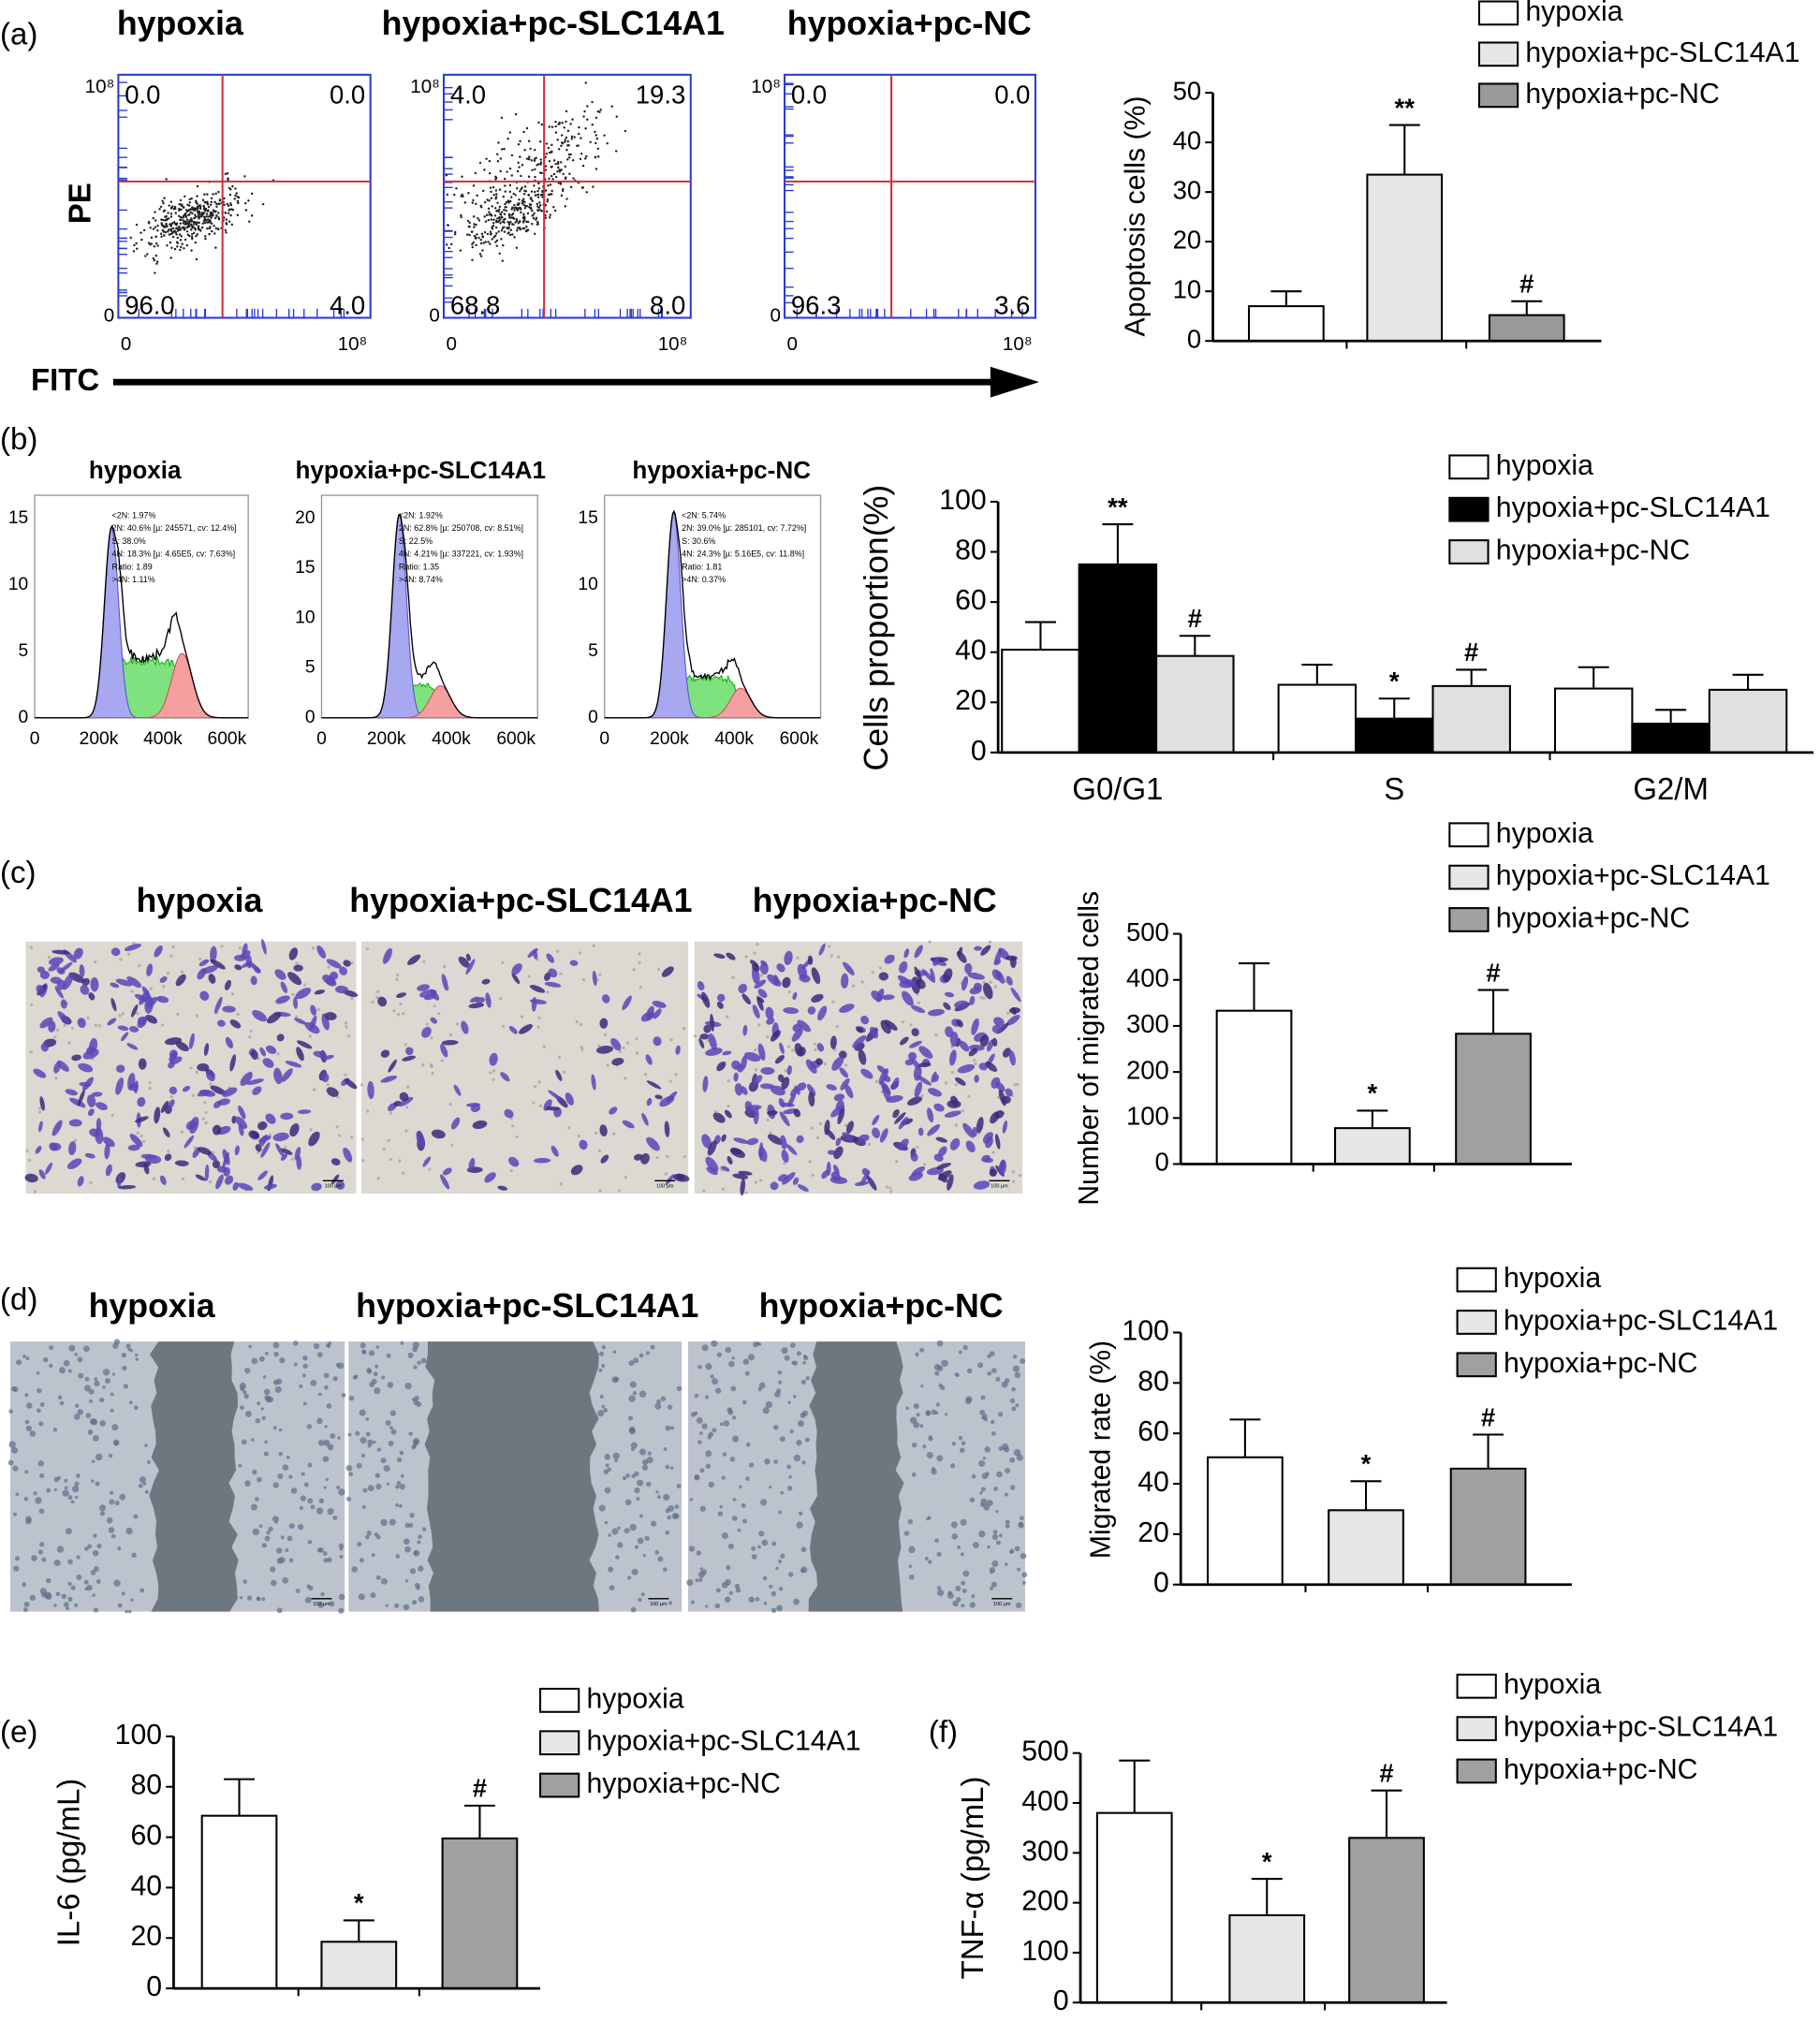  Describe the element at coordinates (244, 196) in the screenshot. I see `flow-frame` at that location.